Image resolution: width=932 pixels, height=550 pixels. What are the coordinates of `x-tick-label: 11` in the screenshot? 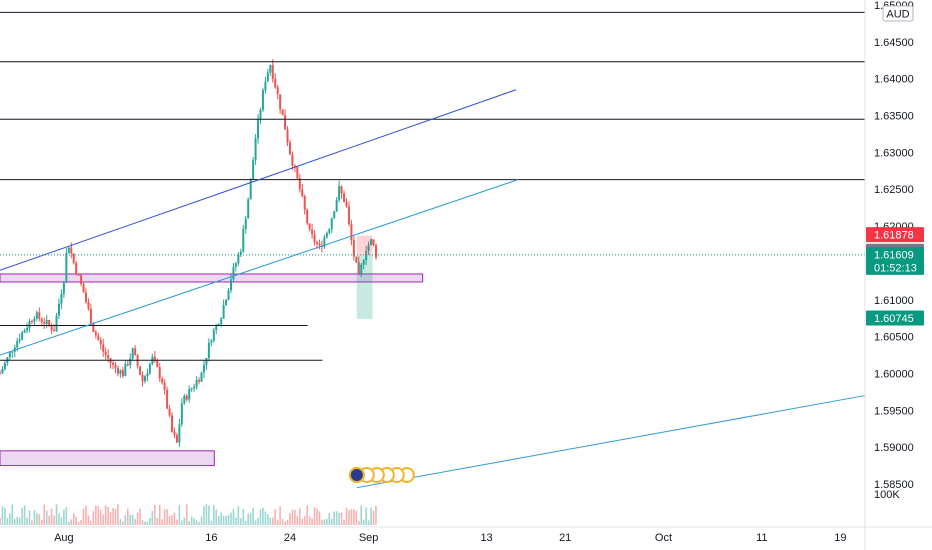 It's located at (761, 538).